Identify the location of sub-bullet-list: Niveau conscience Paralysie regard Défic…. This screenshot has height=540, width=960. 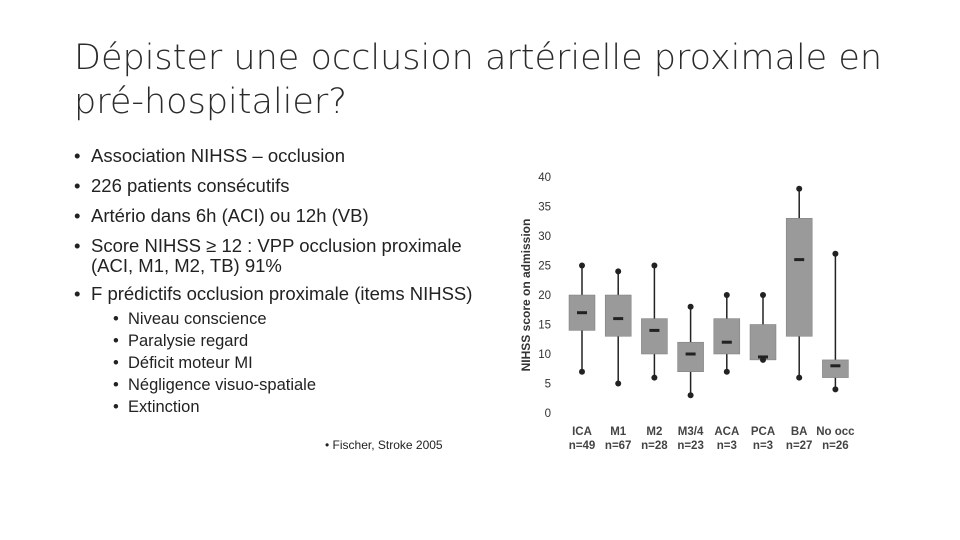
(303, 363).